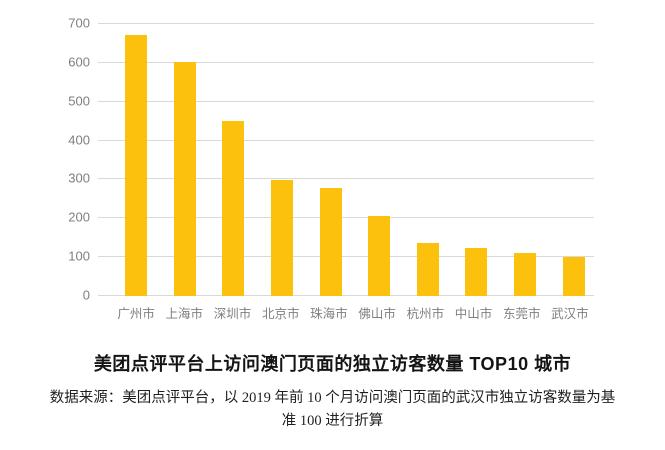  I want to click on x-axis: 广州市 上海市 深圳市 北京市 珠海市 佛山市 杭州市 中山市 东莞市 武汉市, so click(346, 312).